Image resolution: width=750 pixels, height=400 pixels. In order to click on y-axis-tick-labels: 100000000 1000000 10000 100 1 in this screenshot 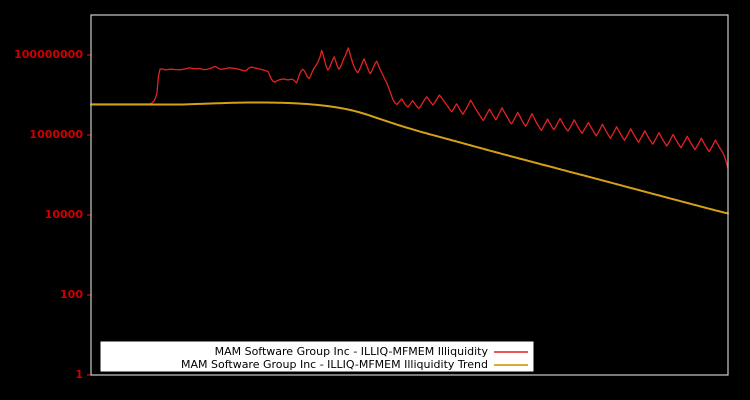, I will do `click(48, 214)`.